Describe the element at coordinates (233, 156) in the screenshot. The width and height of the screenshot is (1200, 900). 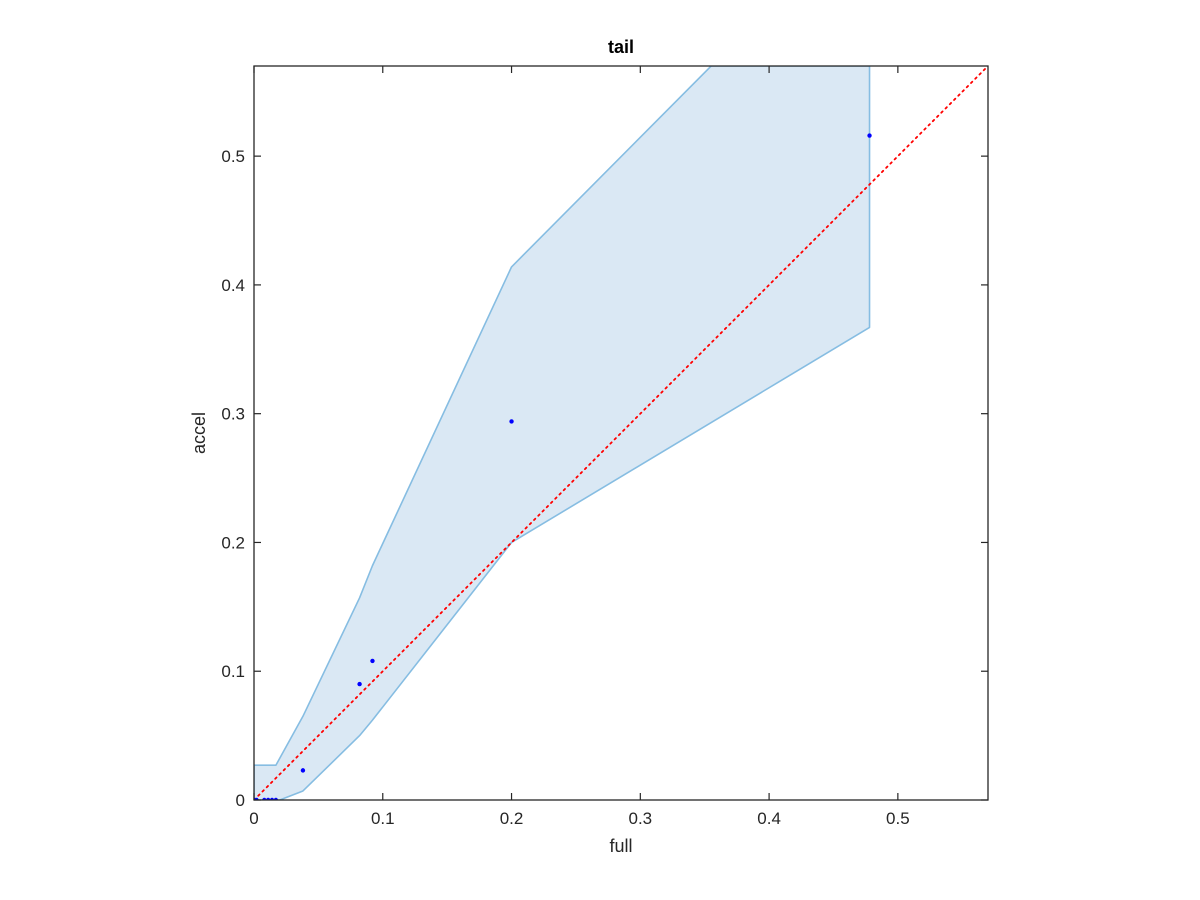
I see `y-tick-label: 0.5` at that location.